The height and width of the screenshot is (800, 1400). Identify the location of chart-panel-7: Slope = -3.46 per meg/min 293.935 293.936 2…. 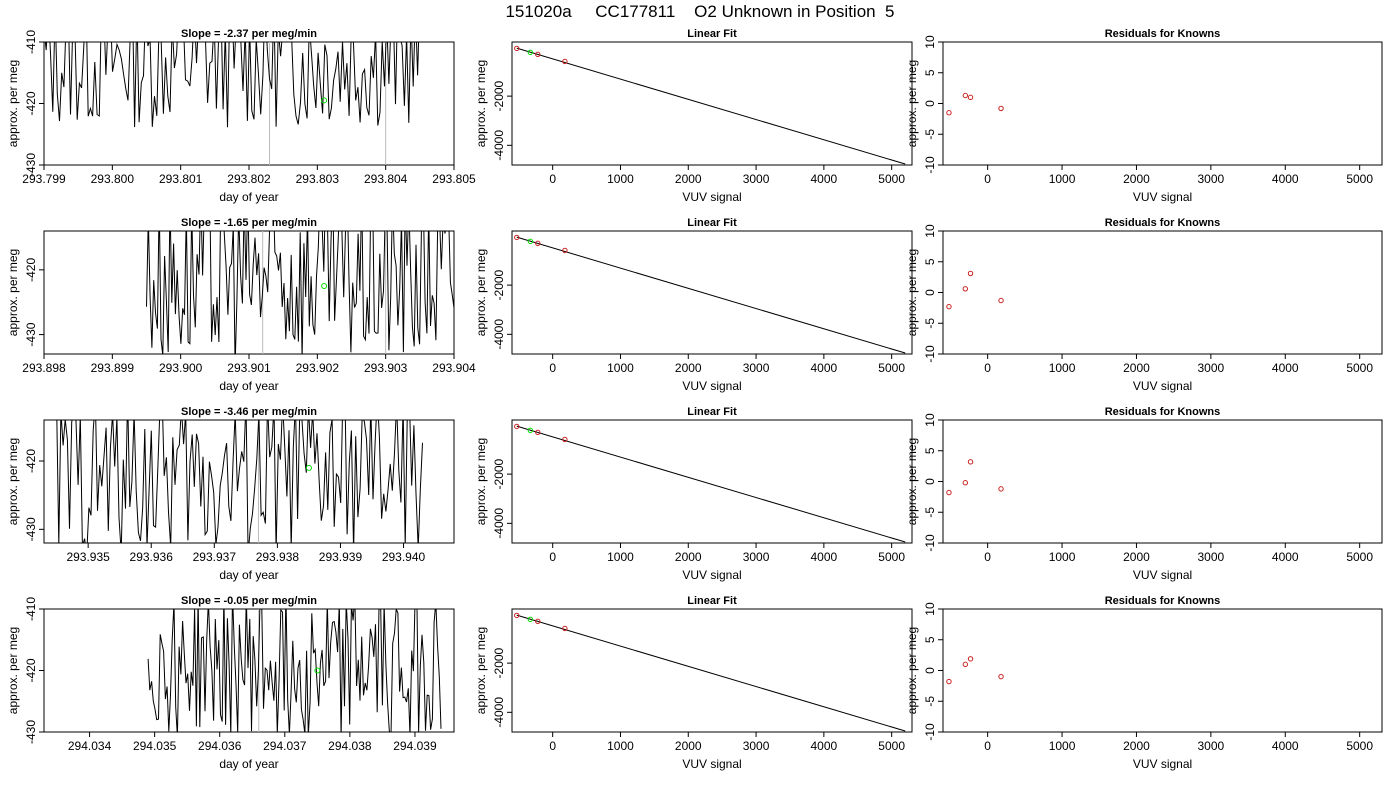
(230, 494).